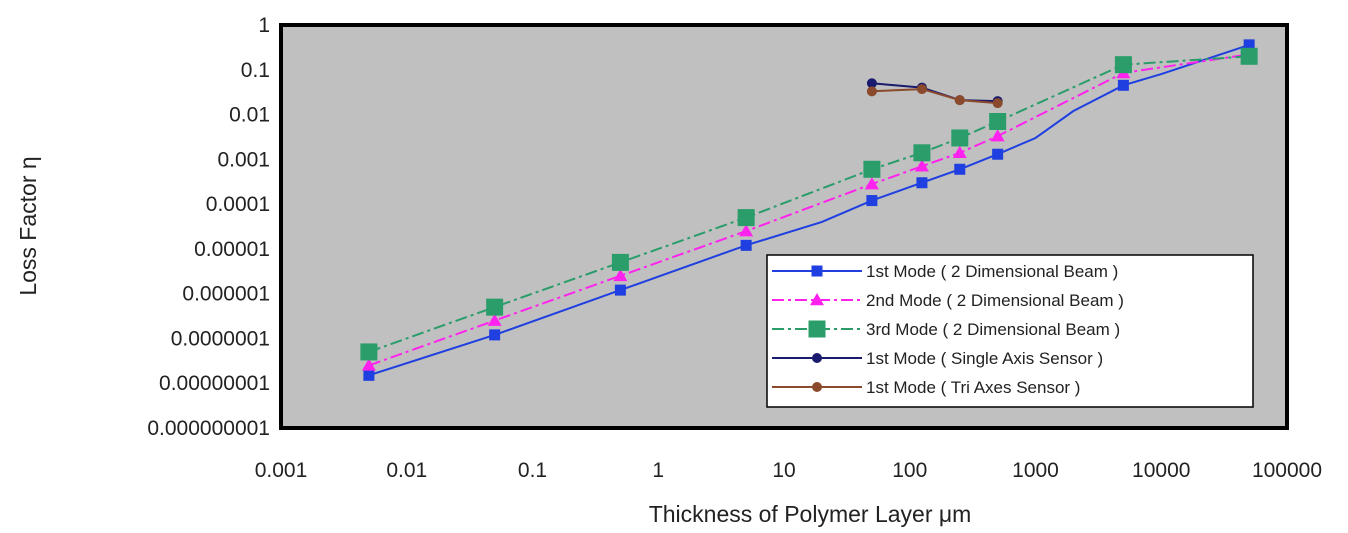 Image resolution: width=1348 pixels, height=533 pixels. I want to click on y-tick-label: 0.0000001, so click(220, 338).